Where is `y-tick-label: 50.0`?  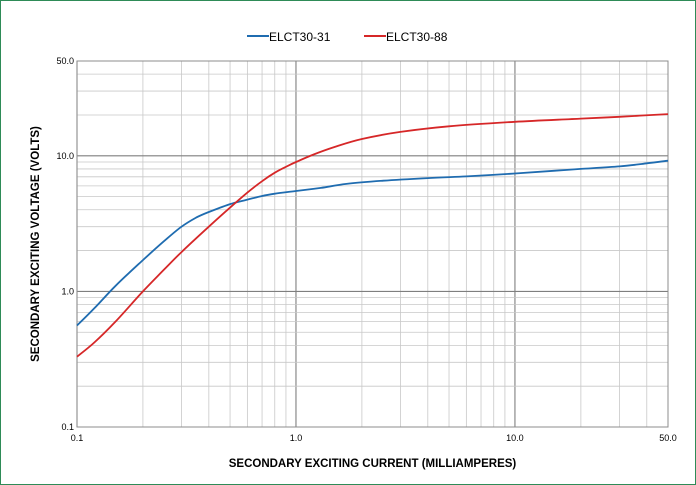
y-tick-label: 50.0 is located at coordinates (65, 61).